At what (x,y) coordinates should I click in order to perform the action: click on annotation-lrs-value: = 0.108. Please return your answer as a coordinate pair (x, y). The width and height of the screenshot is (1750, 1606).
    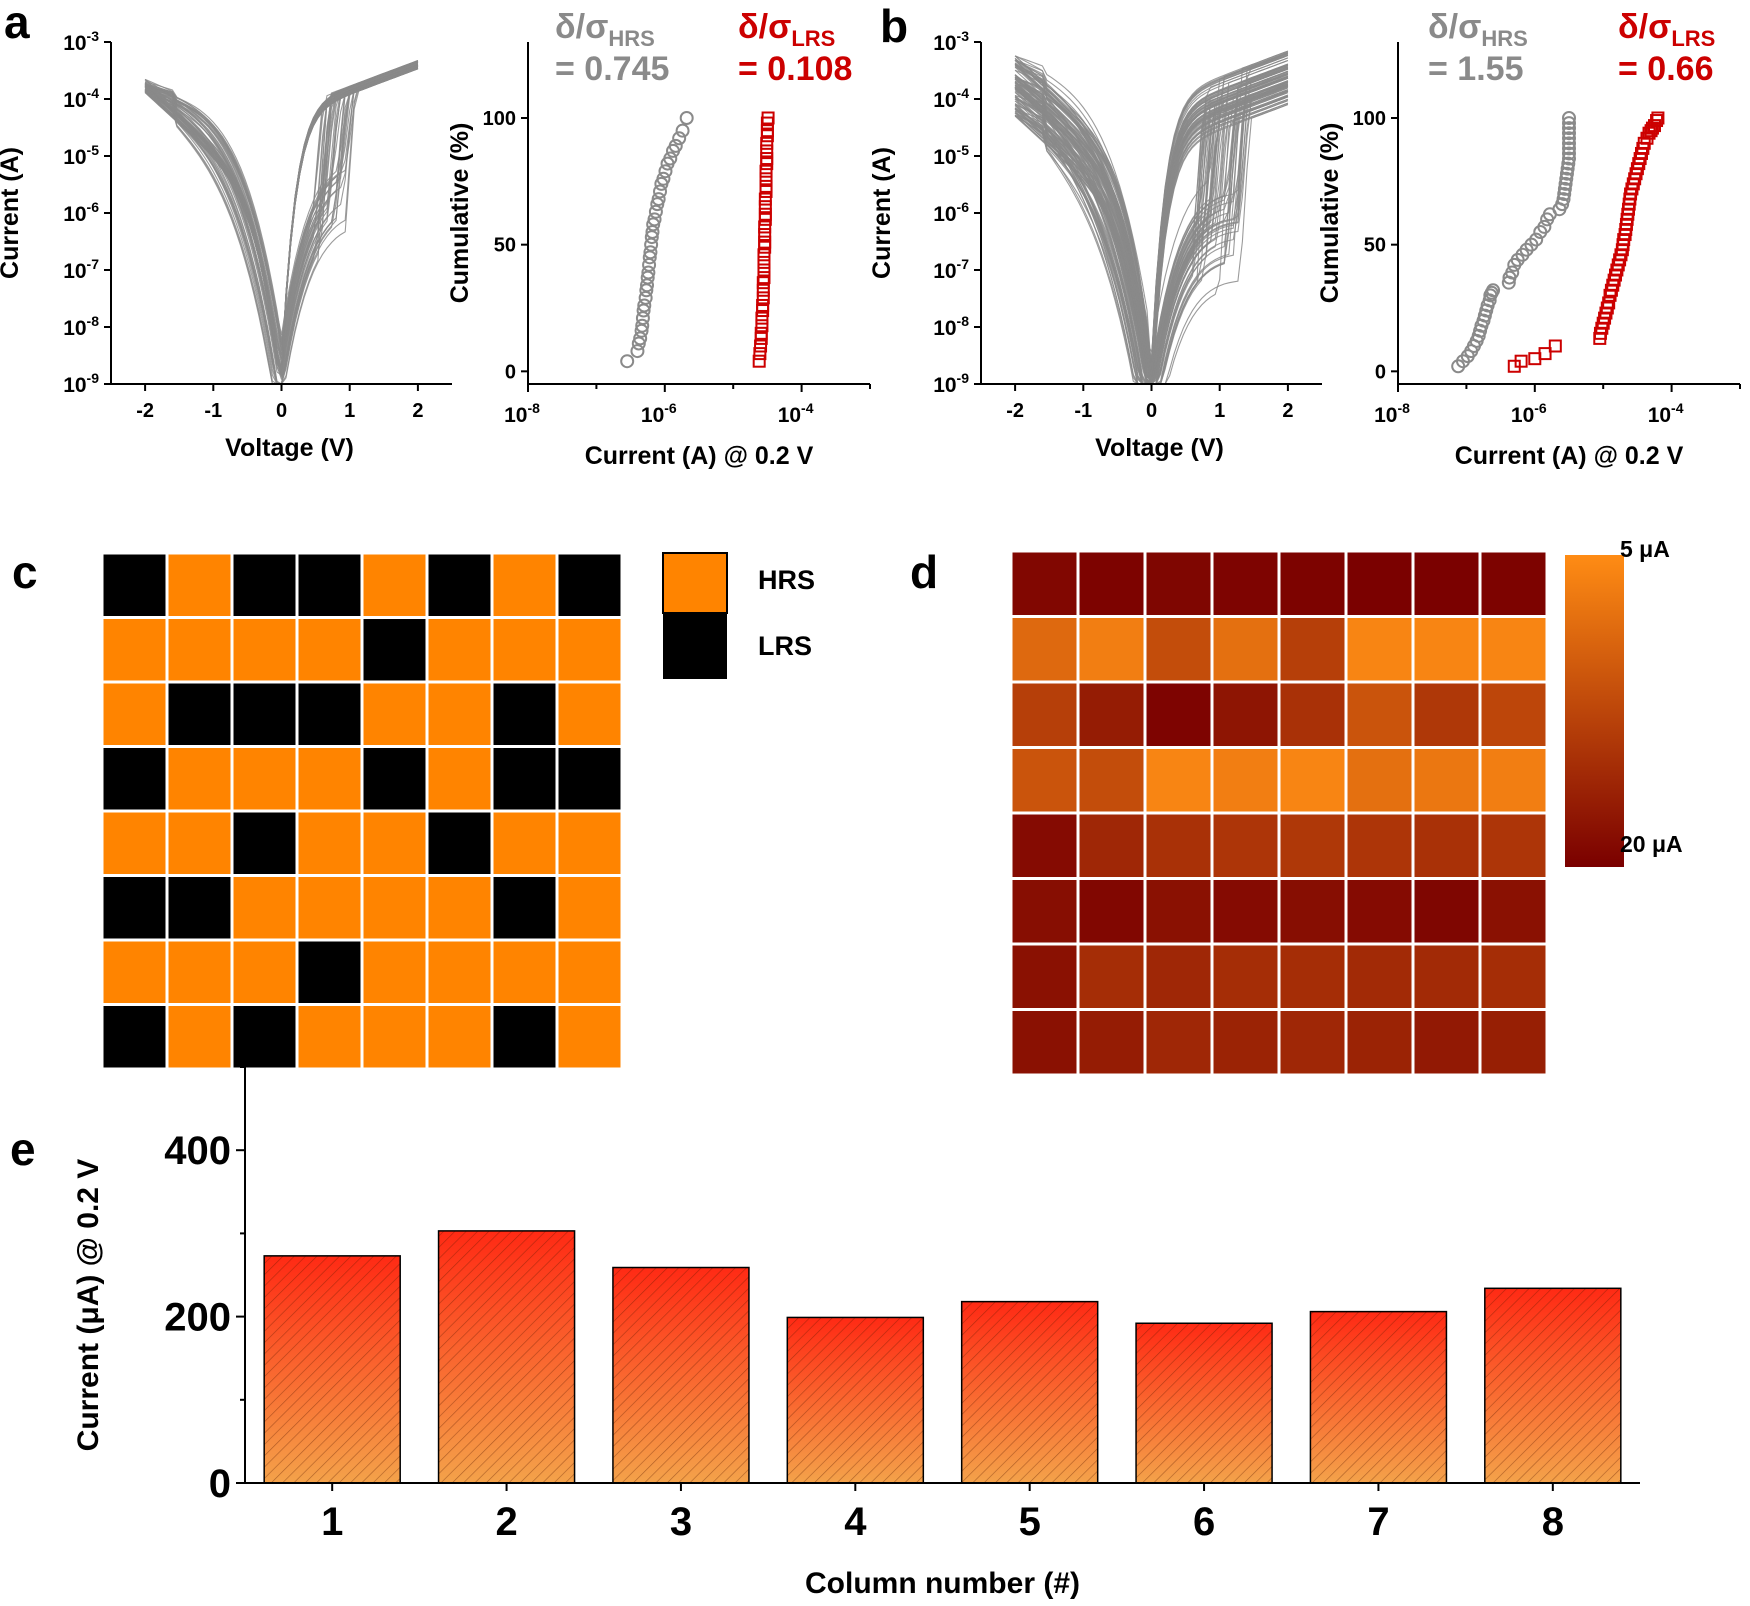
    Looking at the image, I should click on (795, 69).